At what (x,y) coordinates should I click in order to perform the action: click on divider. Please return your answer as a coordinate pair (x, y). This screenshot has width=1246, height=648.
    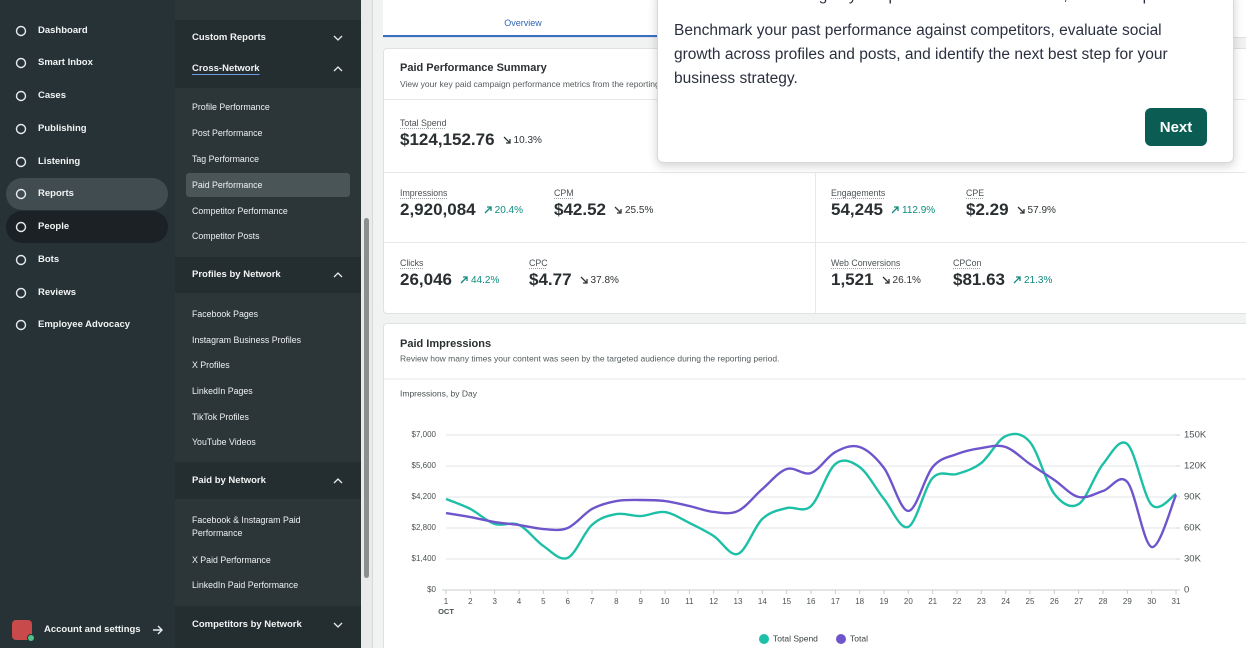
    Looking at the image, I should click on (815, 172).